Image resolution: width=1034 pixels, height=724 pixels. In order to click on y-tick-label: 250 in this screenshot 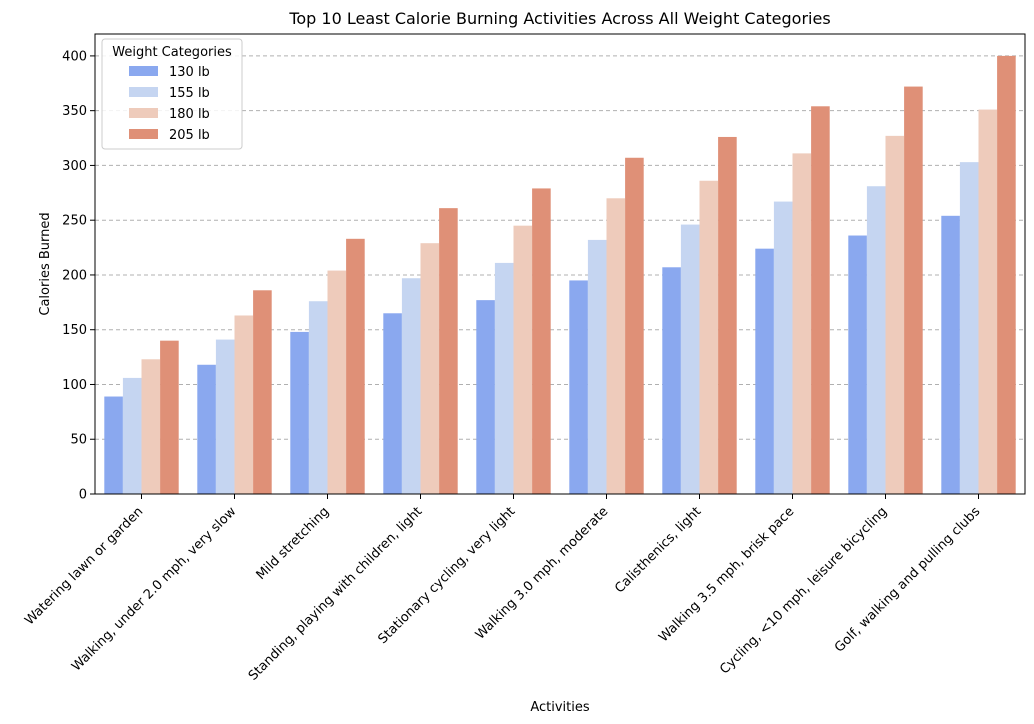, I will do `click(74, 221)`.